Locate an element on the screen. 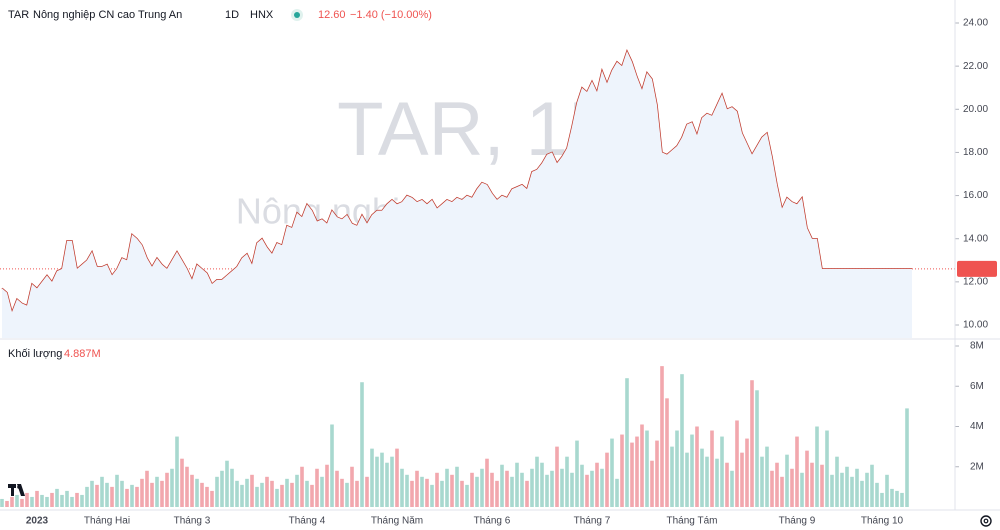 The width and height of the screenshot is (1000, 530). y-tick-label: 18.00 is located at coordinates (975, 152).